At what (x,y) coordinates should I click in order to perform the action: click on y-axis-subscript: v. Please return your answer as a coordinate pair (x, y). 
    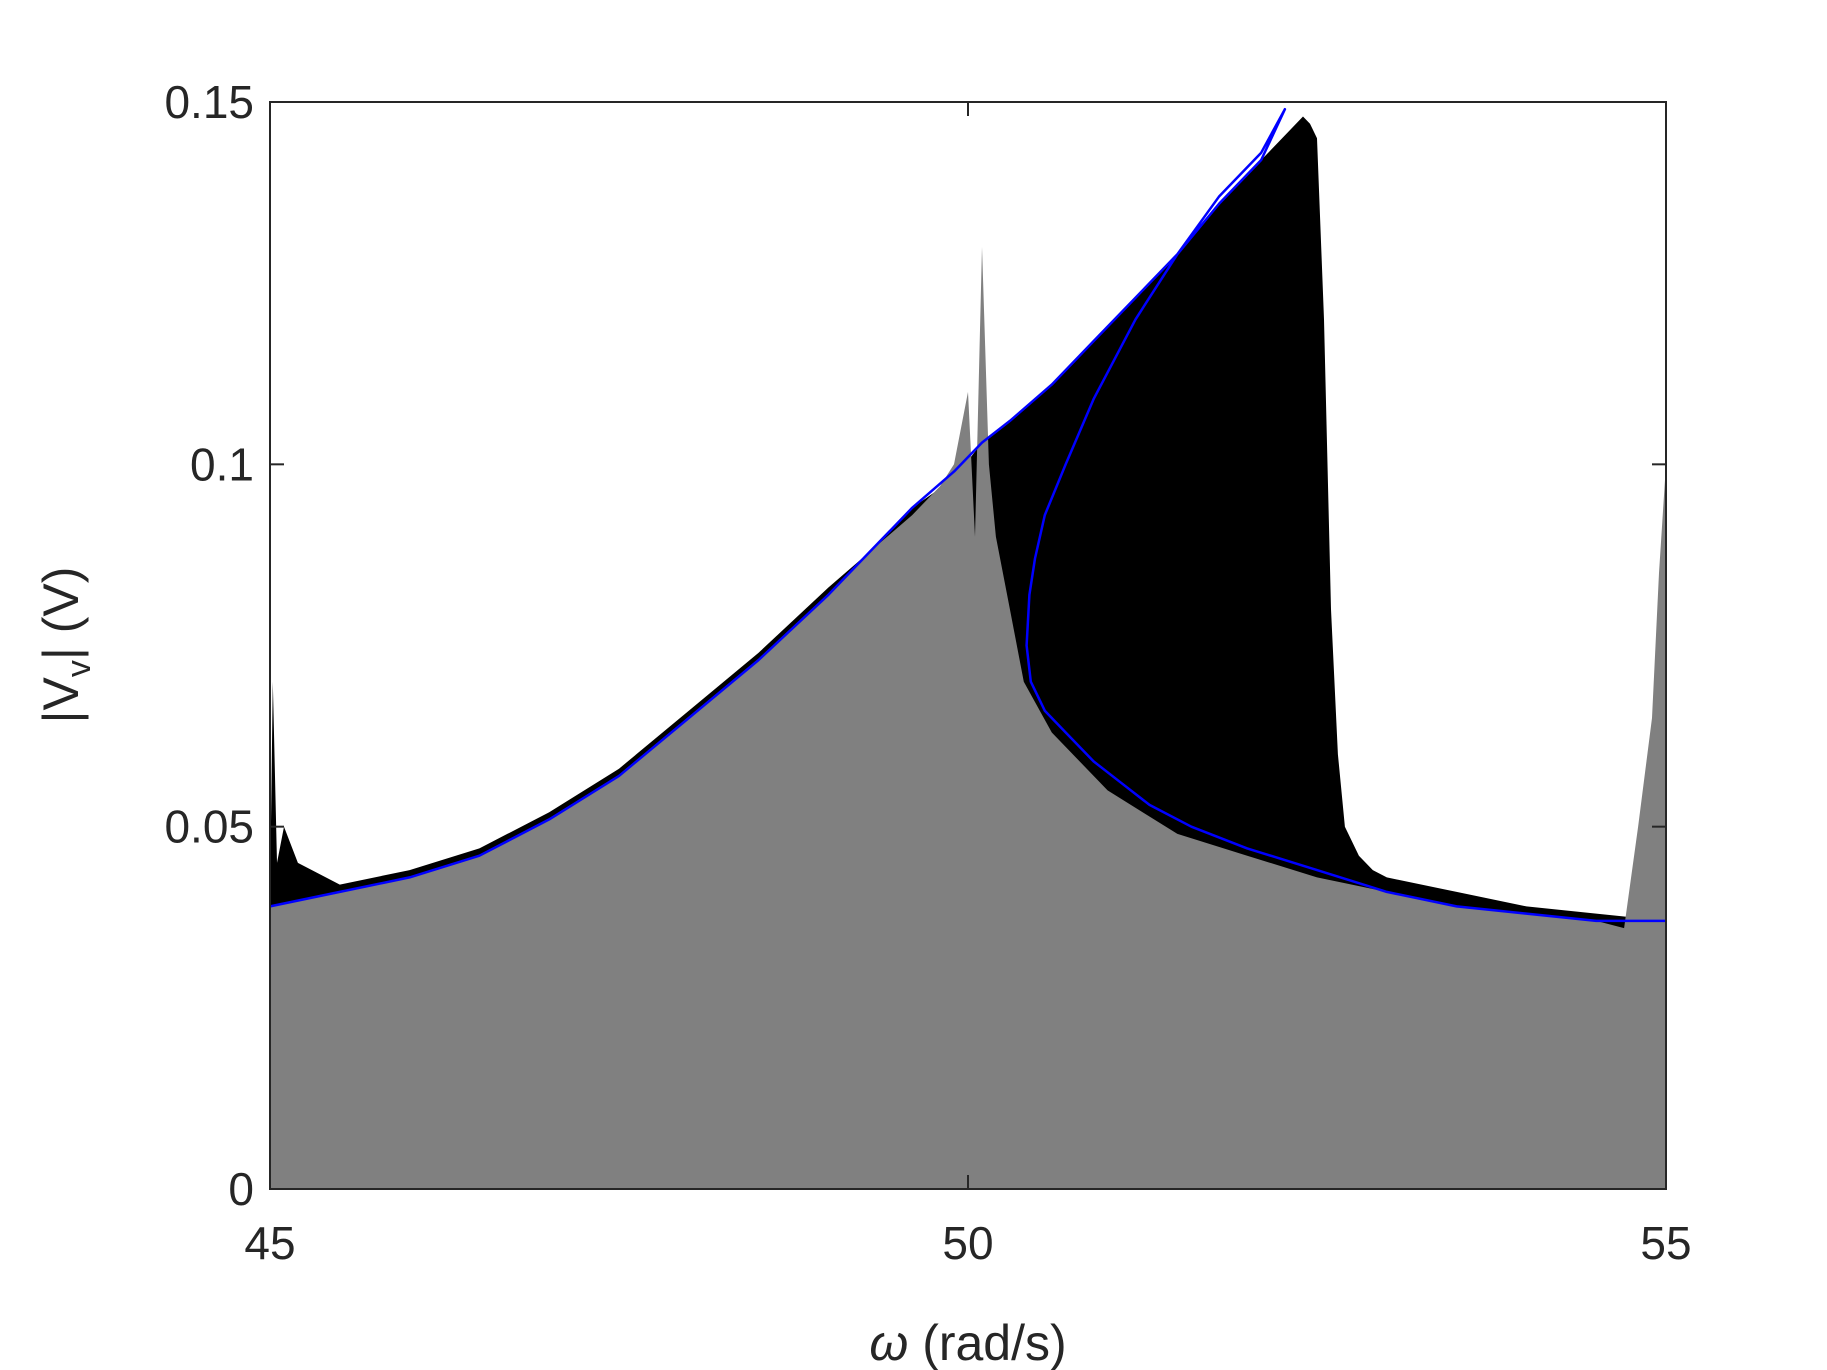
    Looking at the image, I should click on (79, 668).